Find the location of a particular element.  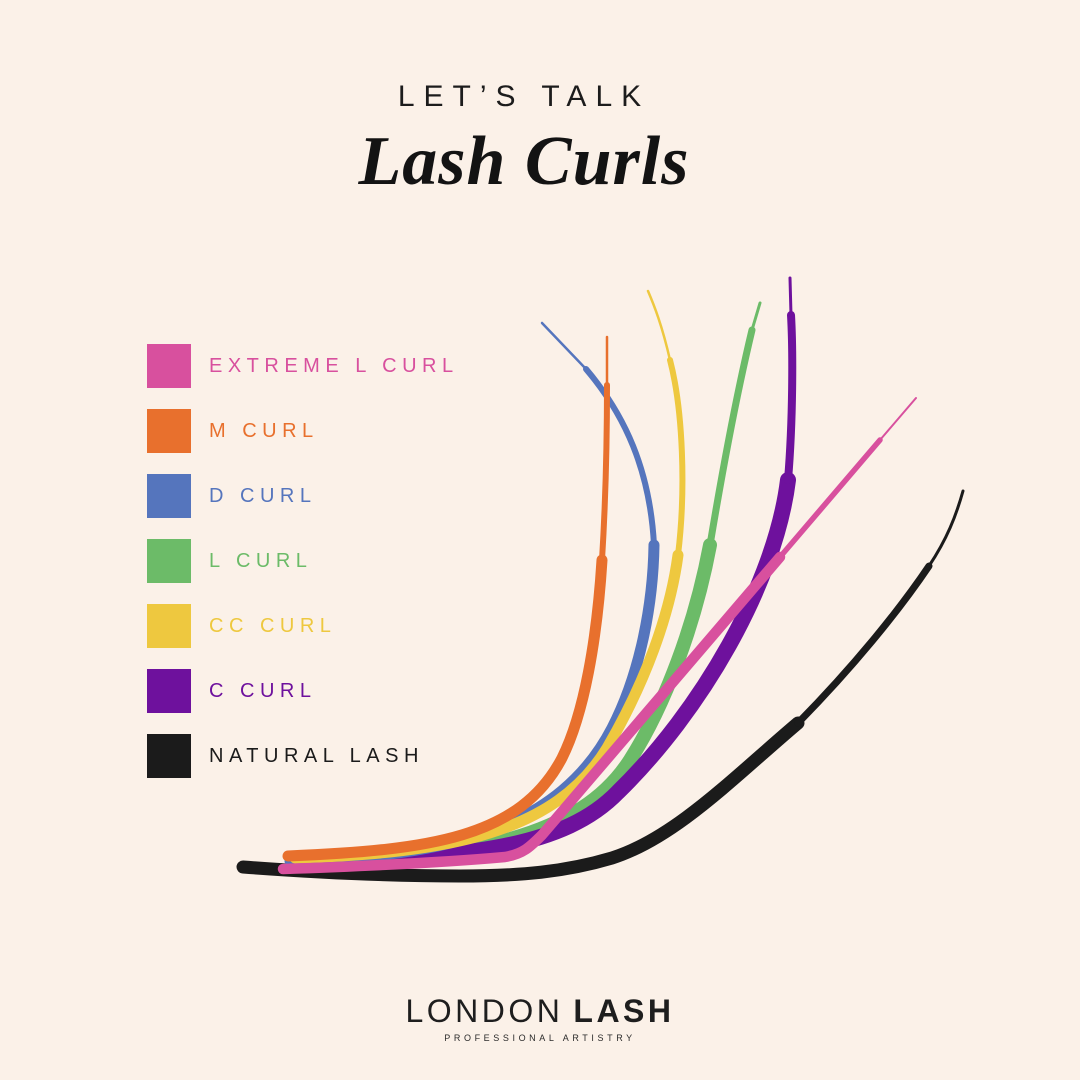

color-swatch-m-curl is located at coordinates (169, 431).